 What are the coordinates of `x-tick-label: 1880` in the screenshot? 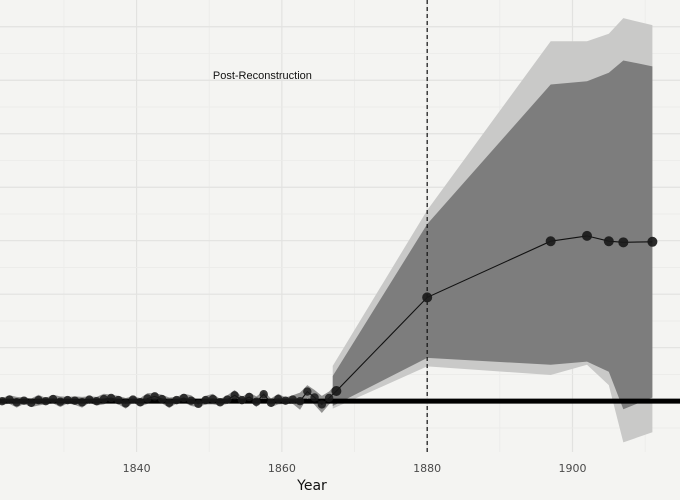 It's located at (427, 468).